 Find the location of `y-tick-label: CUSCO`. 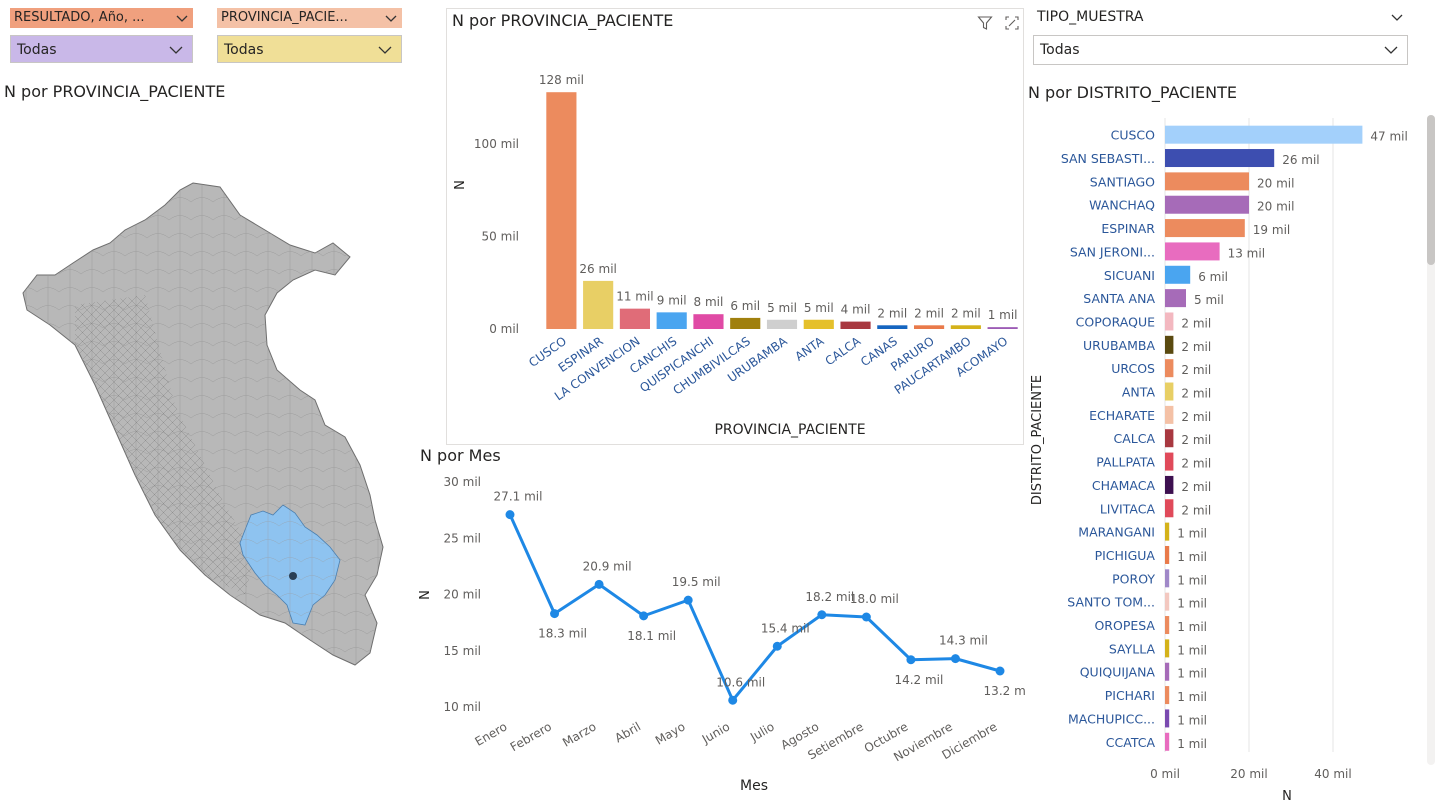

y-tick-label: CUSCO is located at coordinates (1133, 135).